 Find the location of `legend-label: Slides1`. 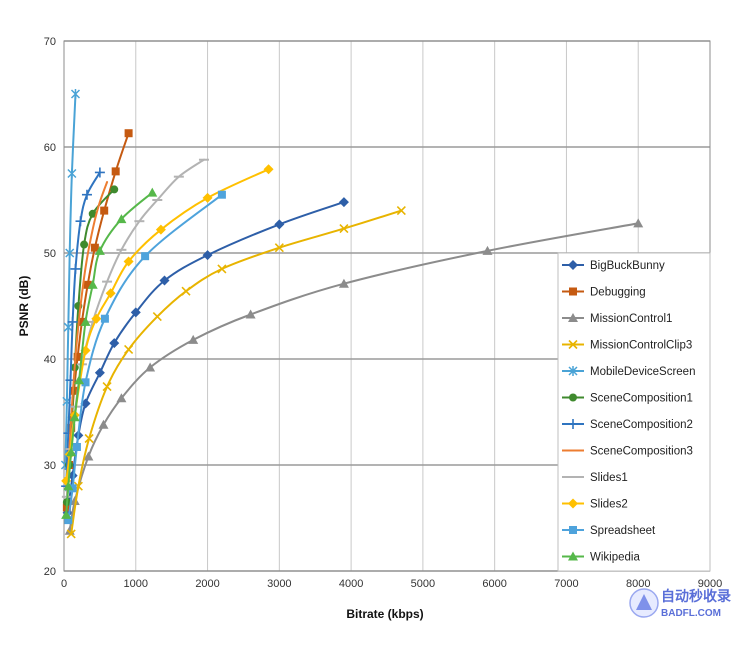

legend-label: Slides1 is located at coordinates (609, 478).